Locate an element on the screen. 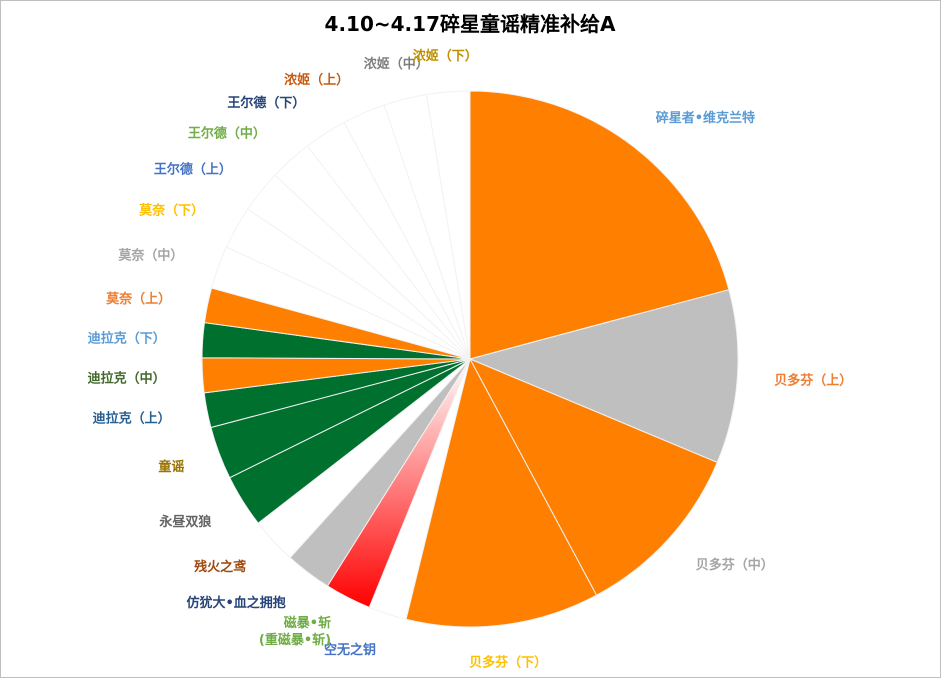  pie-label-21: 浓姬（下） is located at coordinates (445, 56).